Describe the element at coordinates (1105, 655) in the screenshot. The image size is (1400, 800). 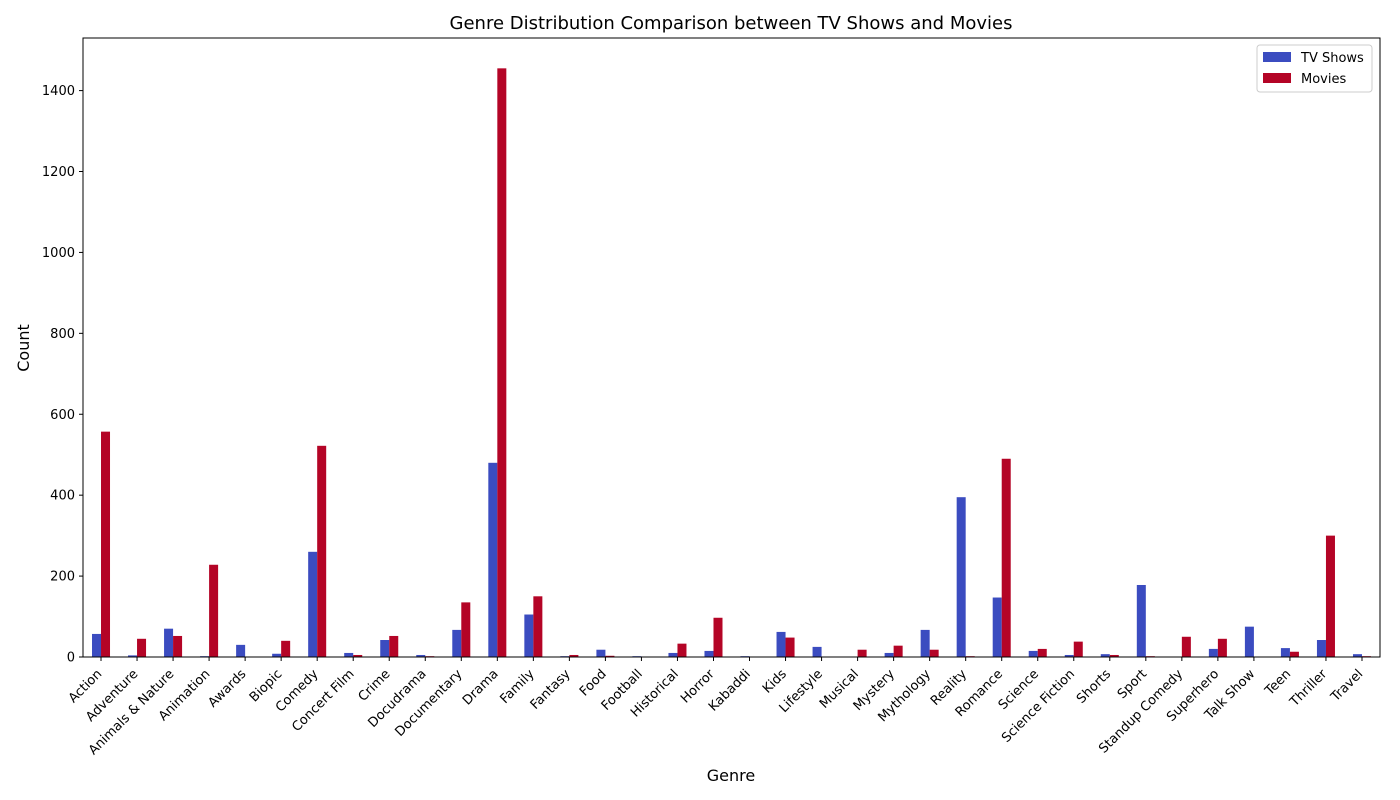
I see `bar-tv-shows-shorts` at that location.